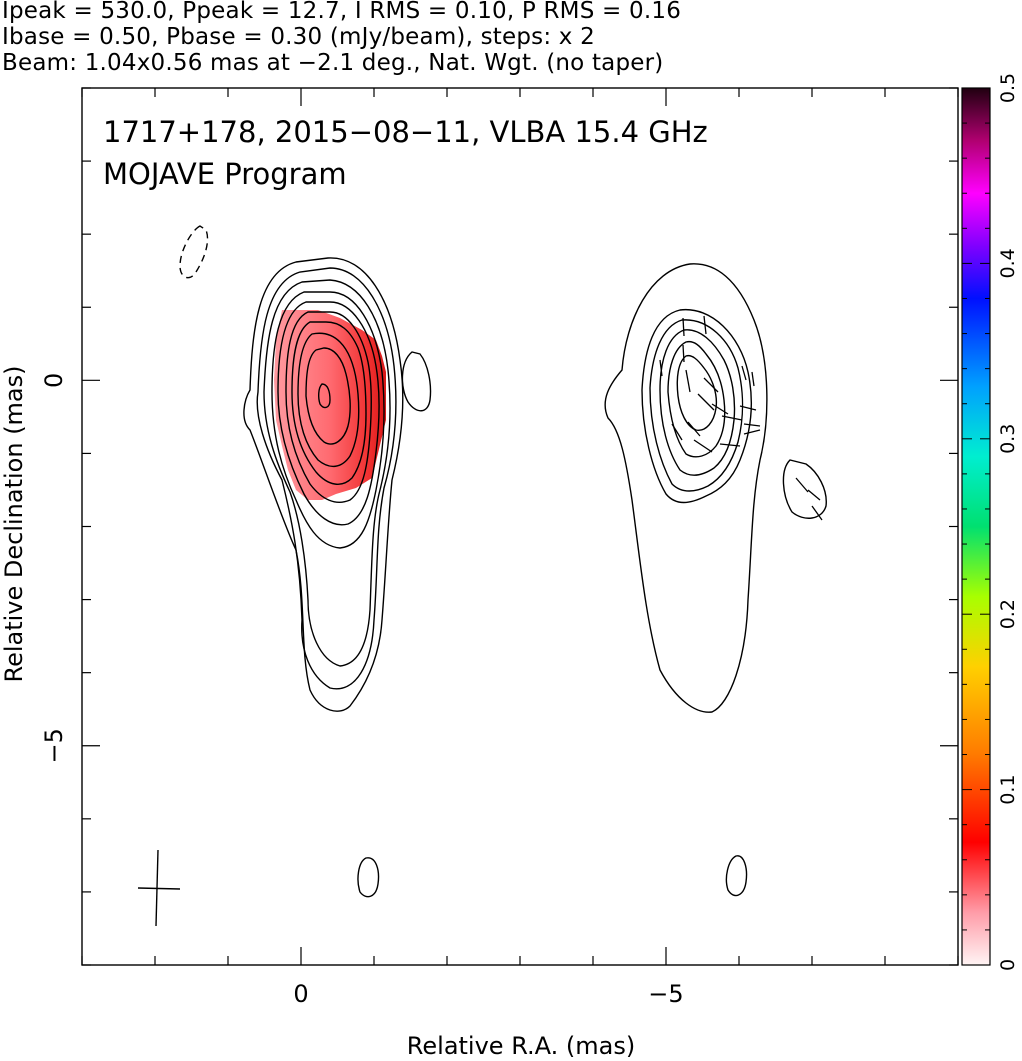  What do you see at coordinates (1008, 789) in the screenshot?
I see `colorbar-tick-label: 0.1` at bounding box center [1008, 789].